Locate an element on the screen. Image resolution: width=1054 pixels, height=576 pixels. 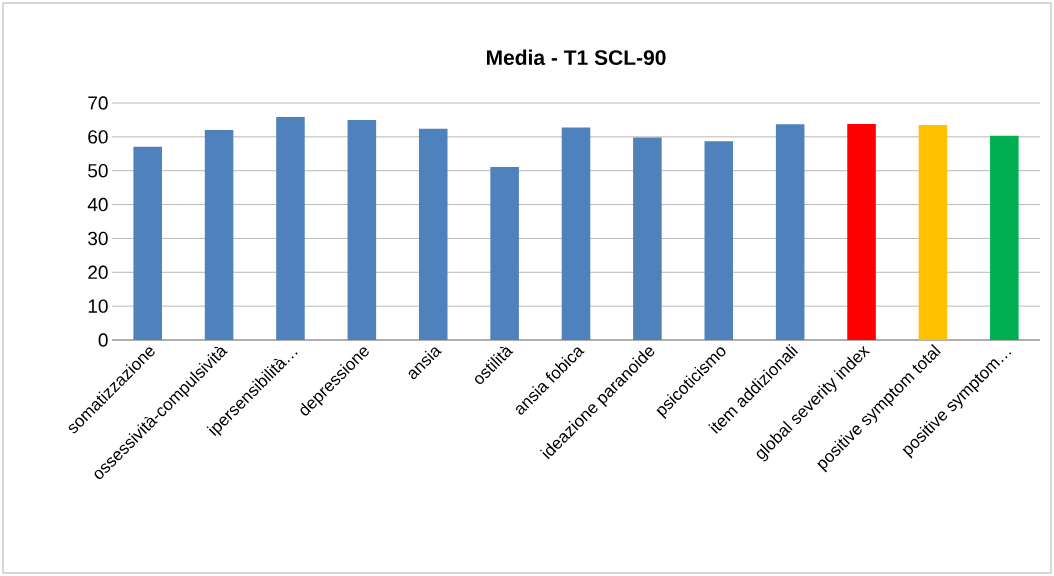
y-tick-label: 70 is located at coordinates (98, 103).